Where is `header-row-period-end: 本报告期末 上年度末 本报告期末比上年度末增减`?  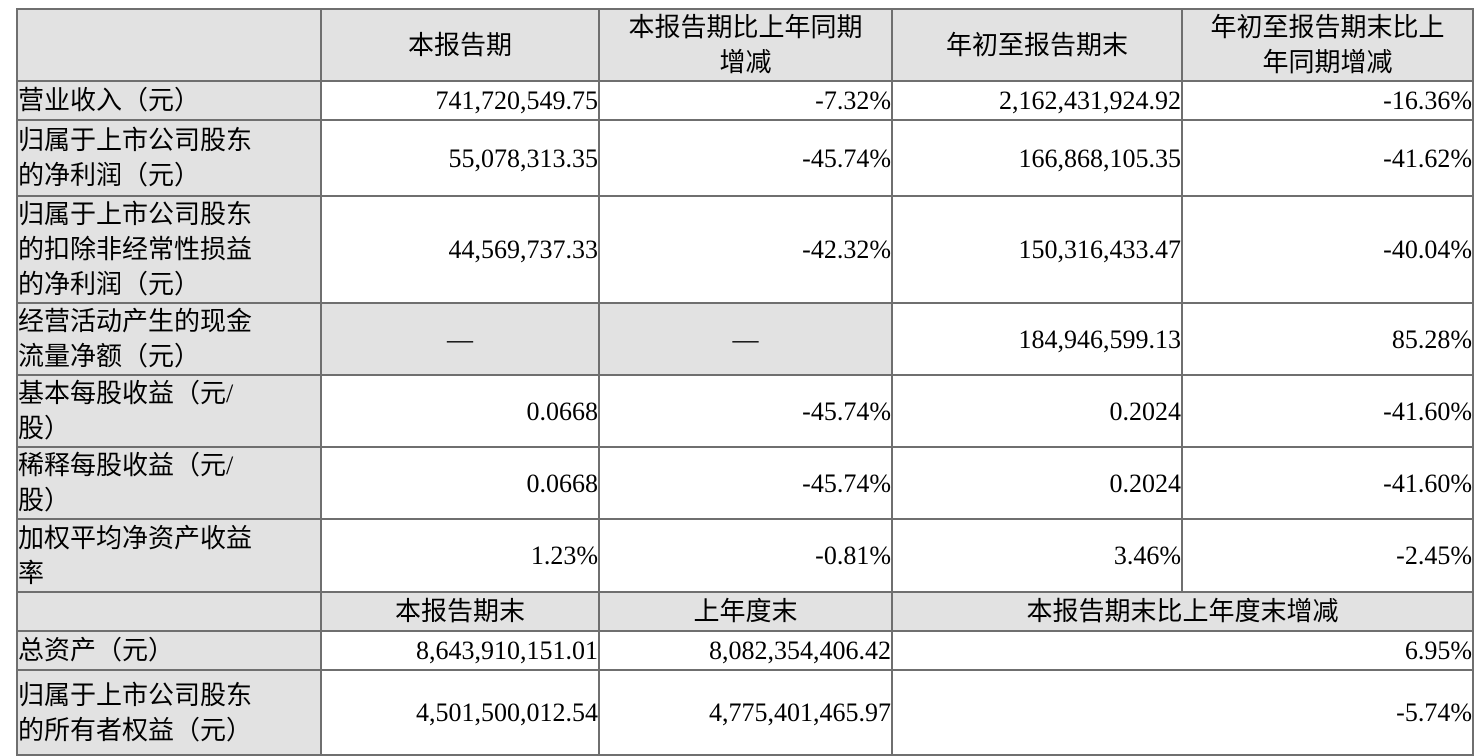 header-row-period-end: 本报告期末 上年度末 本报告期末比上年度末增减 is located at coordinates (745, 611).